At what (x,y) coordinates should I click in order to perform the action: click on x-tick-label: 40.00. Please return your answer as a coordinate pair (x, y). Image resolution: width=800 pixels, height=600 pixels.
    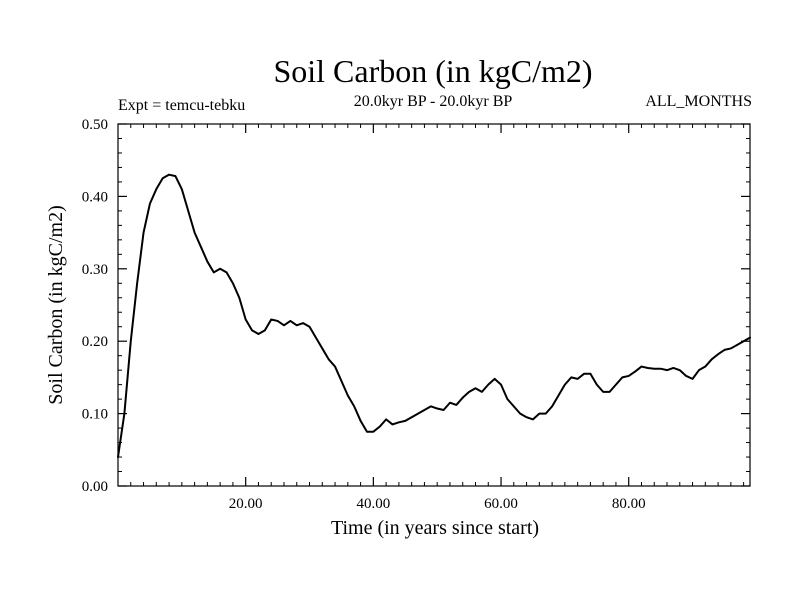
    Looking at the image, I should click on (373, 504).